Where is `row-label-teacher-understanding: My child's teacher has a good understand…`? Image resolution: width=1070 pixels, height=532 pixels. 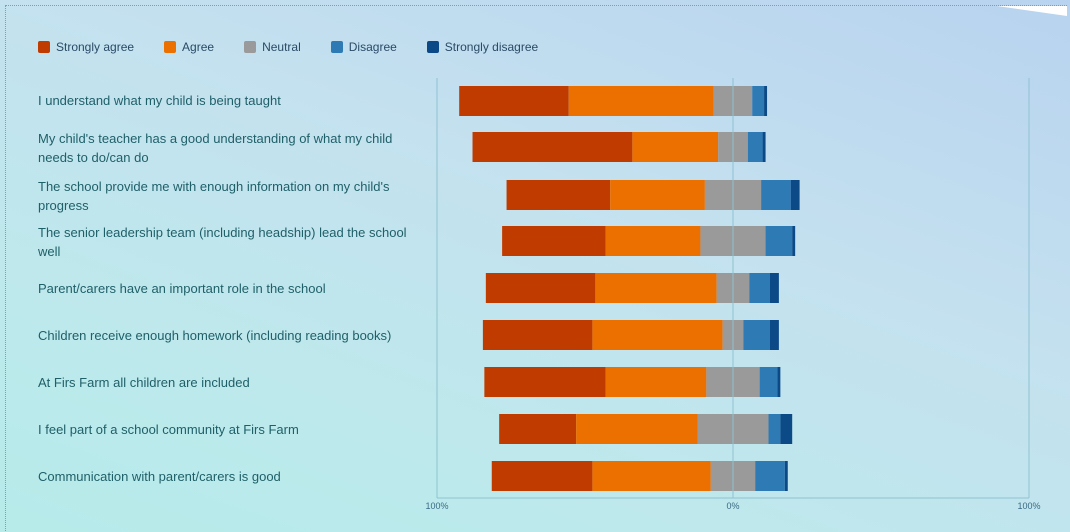
row-label-teacher-understanding: My child's teacher has a good understand… is located at coordinates (215, 148).